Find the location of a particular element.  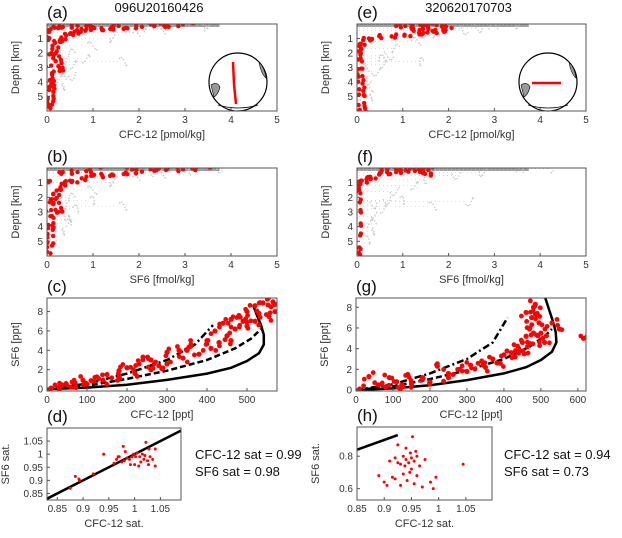

y-tick-label: 8 is located at coordinates (349, 308).